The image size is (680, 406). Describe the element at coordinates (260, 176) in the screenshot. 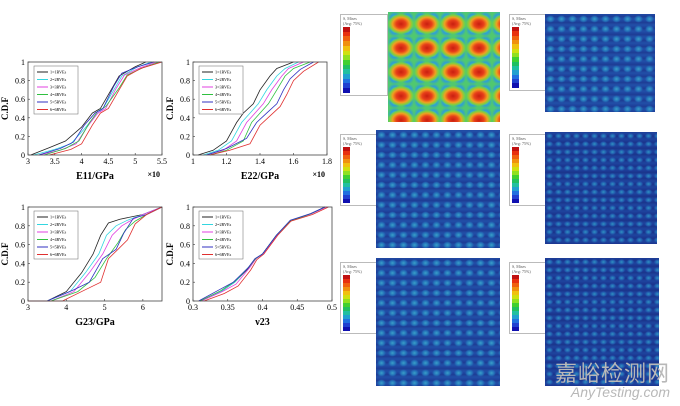

I see `x-axis-label: E22/GPa` at that location.